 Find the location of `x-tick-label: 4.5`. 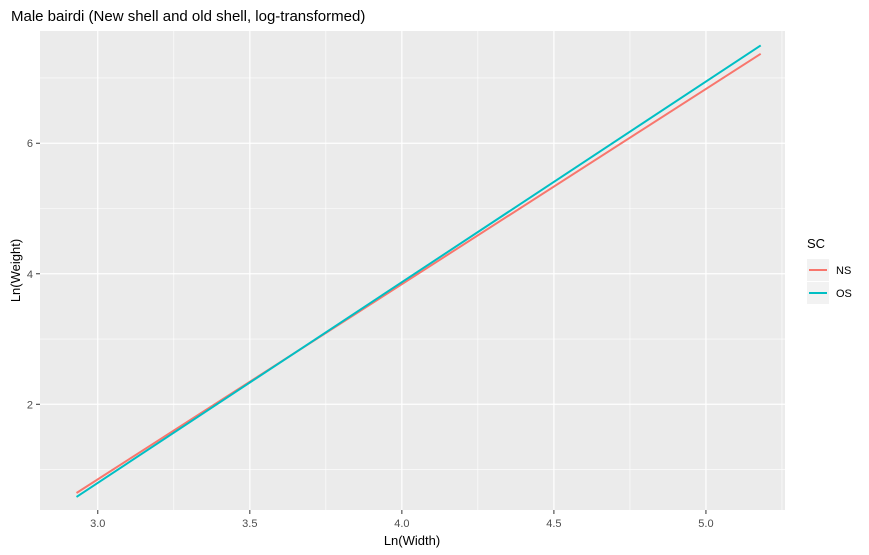

x-tick-label: 4.5 is located at coordinates (553, 524).